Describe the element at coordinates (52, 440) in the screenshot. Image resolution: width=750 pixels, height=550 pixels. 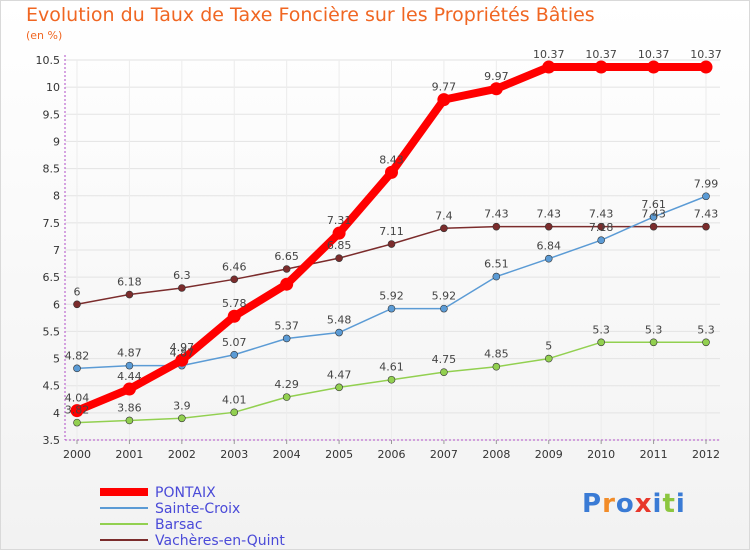
I see `y-tick-label: 3.5` at that location.